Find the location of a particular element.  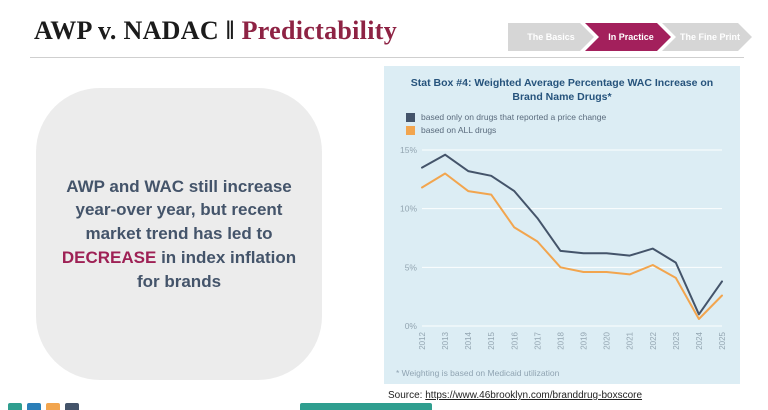

svg-text: 2018 is located at coordinates (560, 341).